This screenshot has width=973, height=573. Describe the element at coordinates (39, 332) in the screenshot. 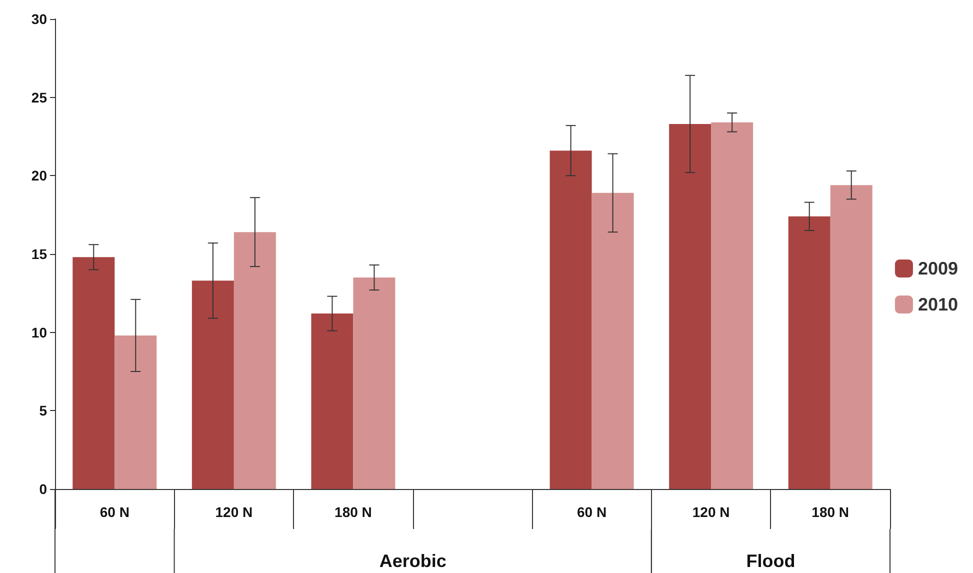

I see `y-tick-label: 10` at that location.